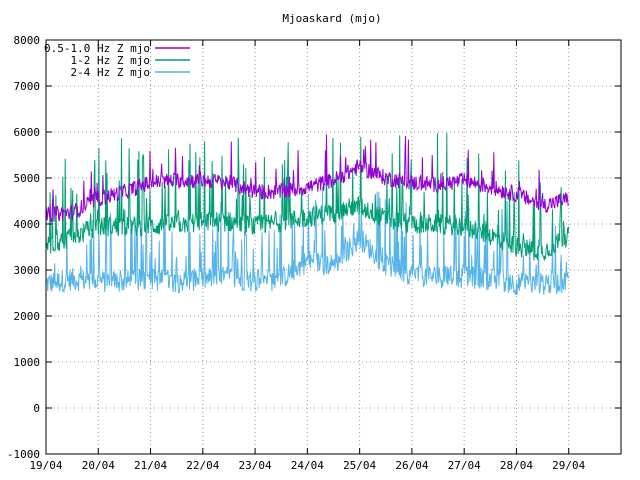 Image resolution: width=640 pixels, height=480 pixels. I want to click on y-tick-label: 5000, so click(27, 178).